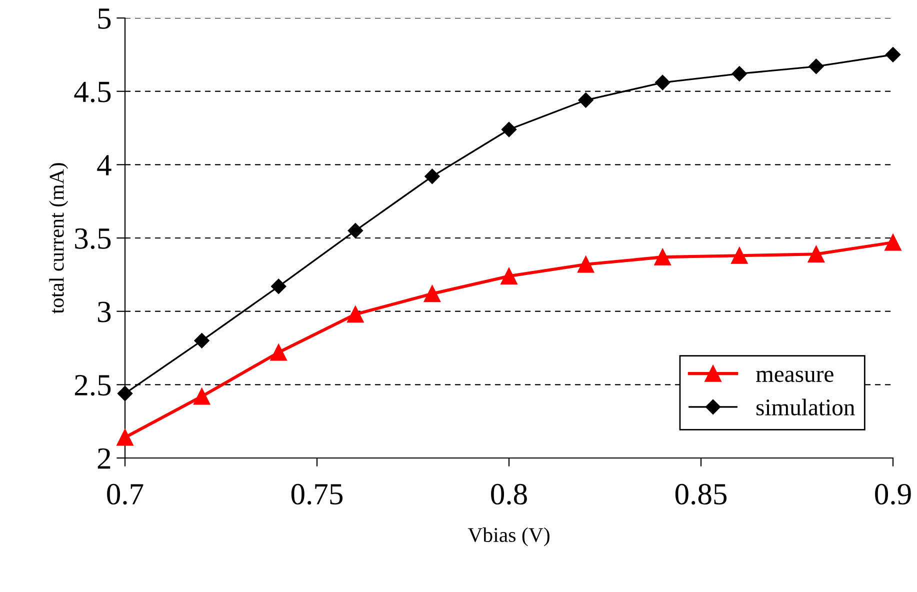 Image resolution: width=917 pixels, height=592 pixels. What do you see at coordinates (58, 238) in the screenshot?
I see `y-axis-title: total current (mA)` at bounding box center [58, 238].